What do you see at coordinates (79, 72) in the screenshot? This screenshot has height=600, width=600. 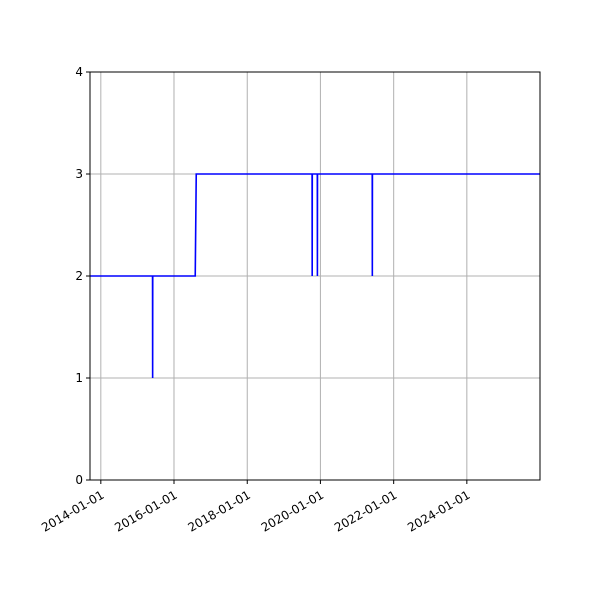 I see `y-tick-label: 4` at bounding box center [79, 72].